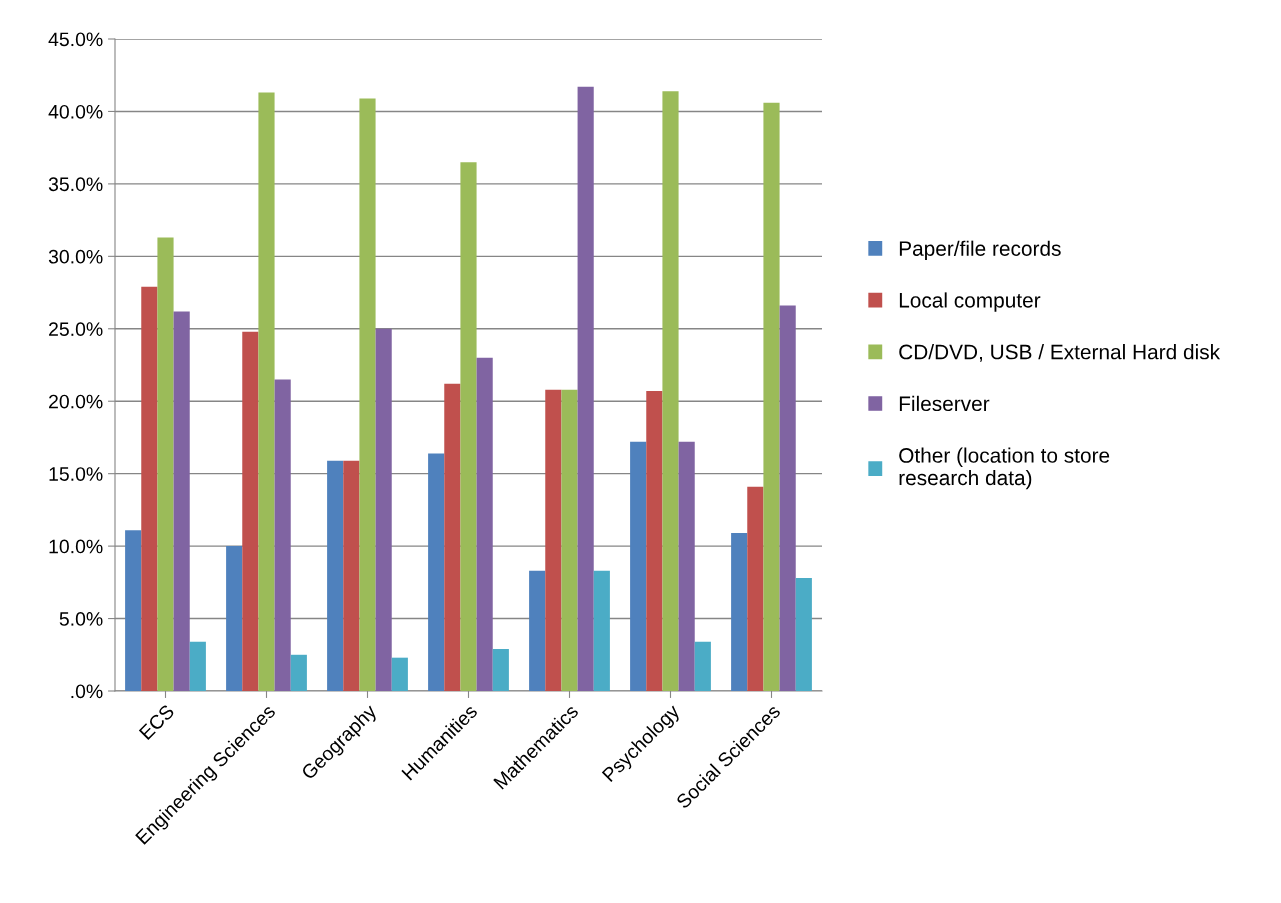 The image size is (1281, 903). I want to click on y-tick-label: 40.0%, so click(75, 111).